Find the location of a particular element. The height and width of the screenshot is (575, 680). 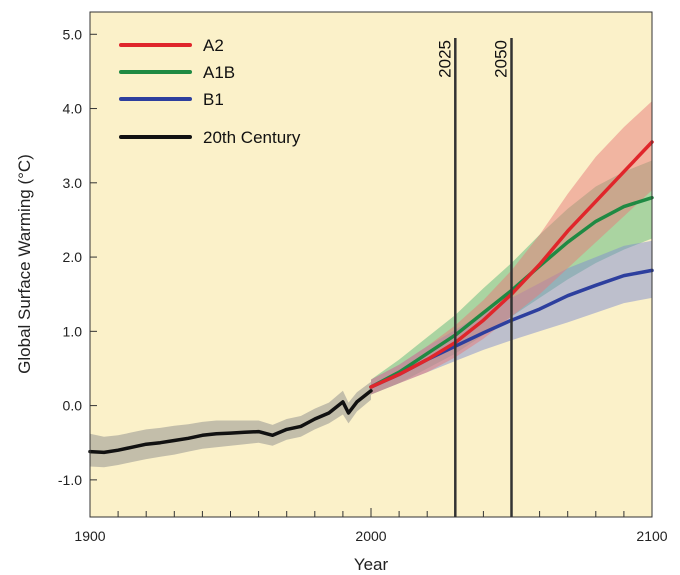

legend-label: A1B is located at coordinates (219, 72).